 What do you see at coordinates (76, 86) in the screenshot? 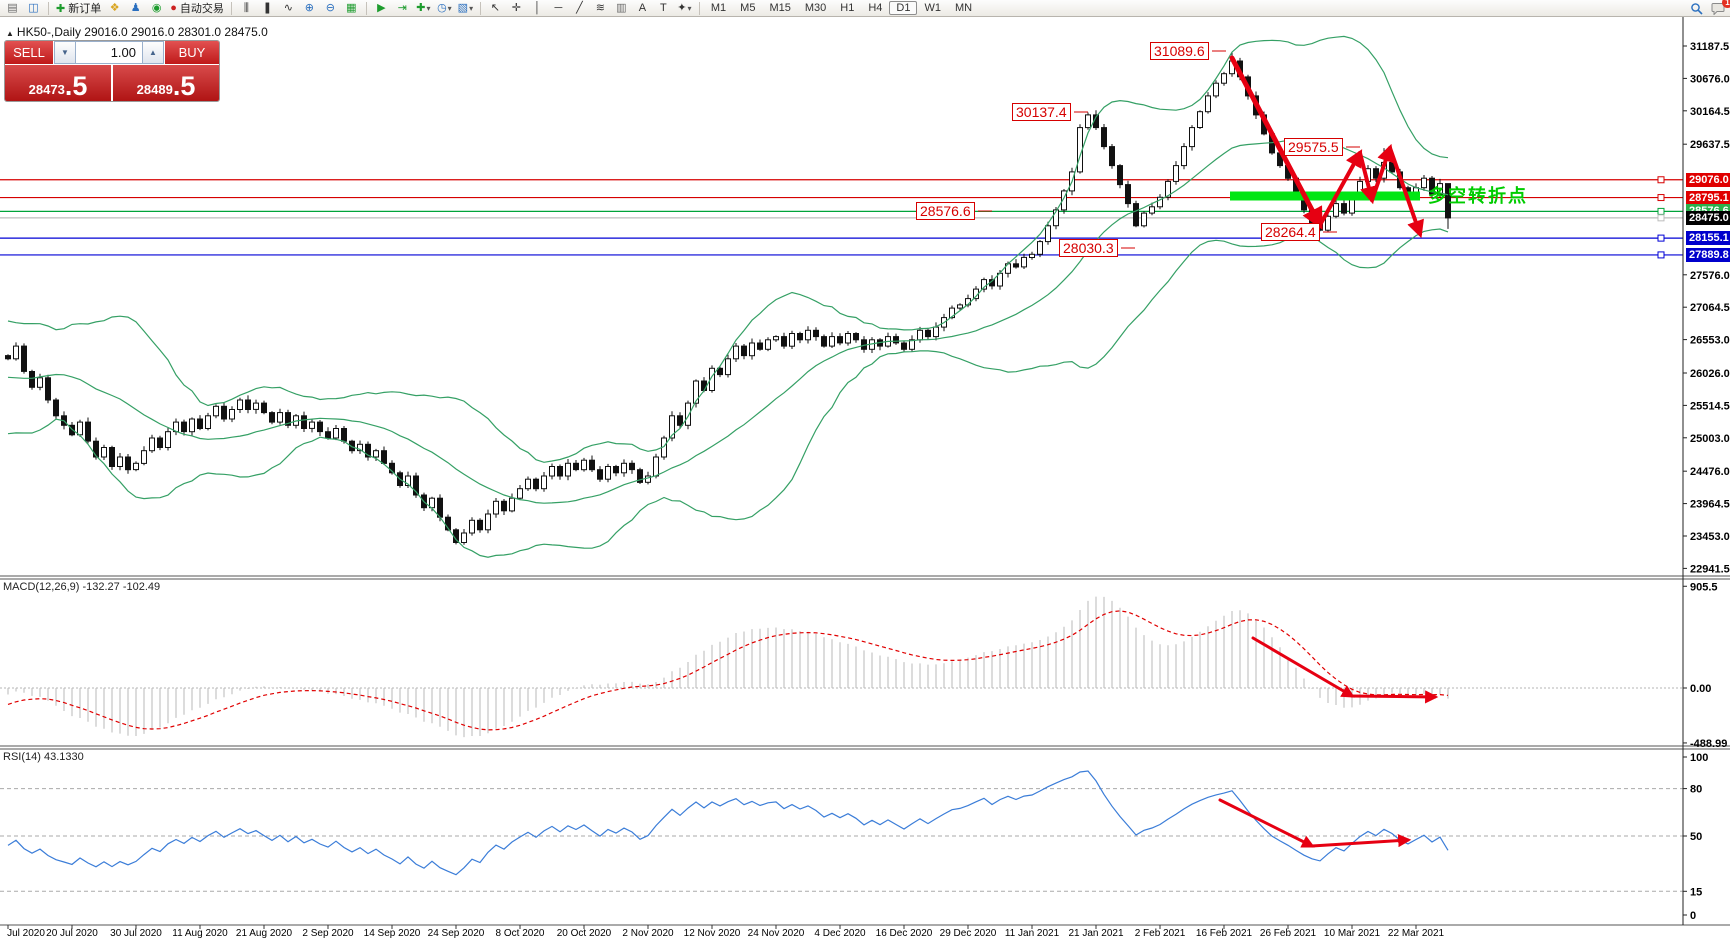
I see `sell-price-frac: .5` at bounding box center [76, 86].